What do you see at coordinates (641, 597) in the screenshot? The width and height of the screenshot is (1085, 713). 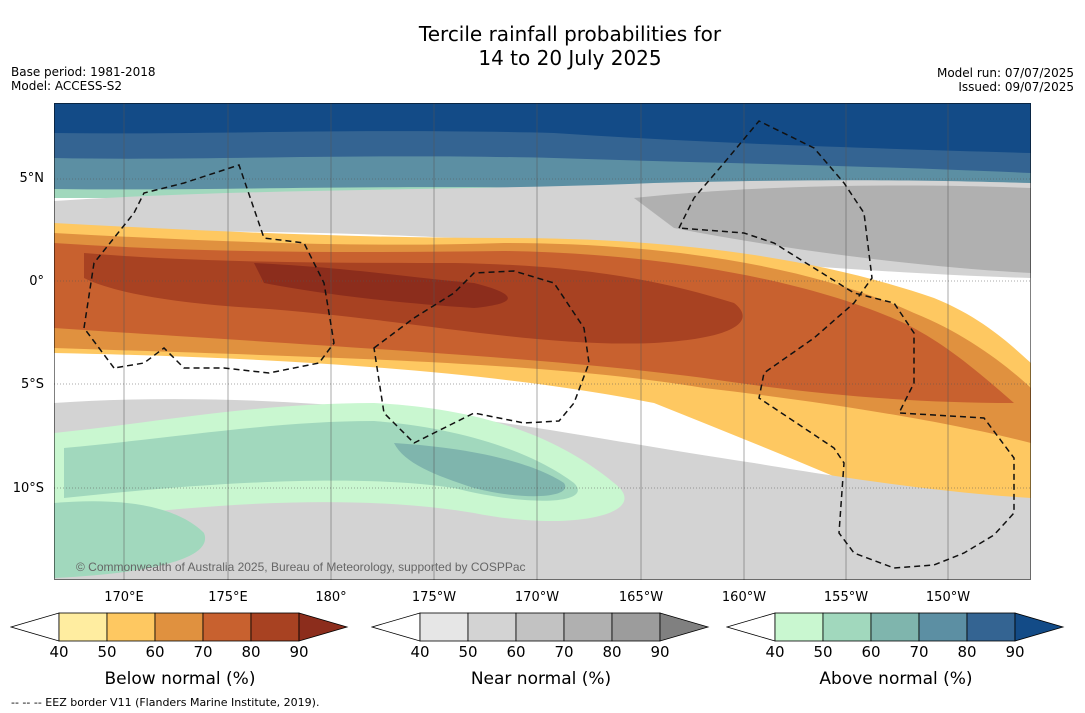 I see `lon-label-165w: 165°W` at bounding box center [641, 597].